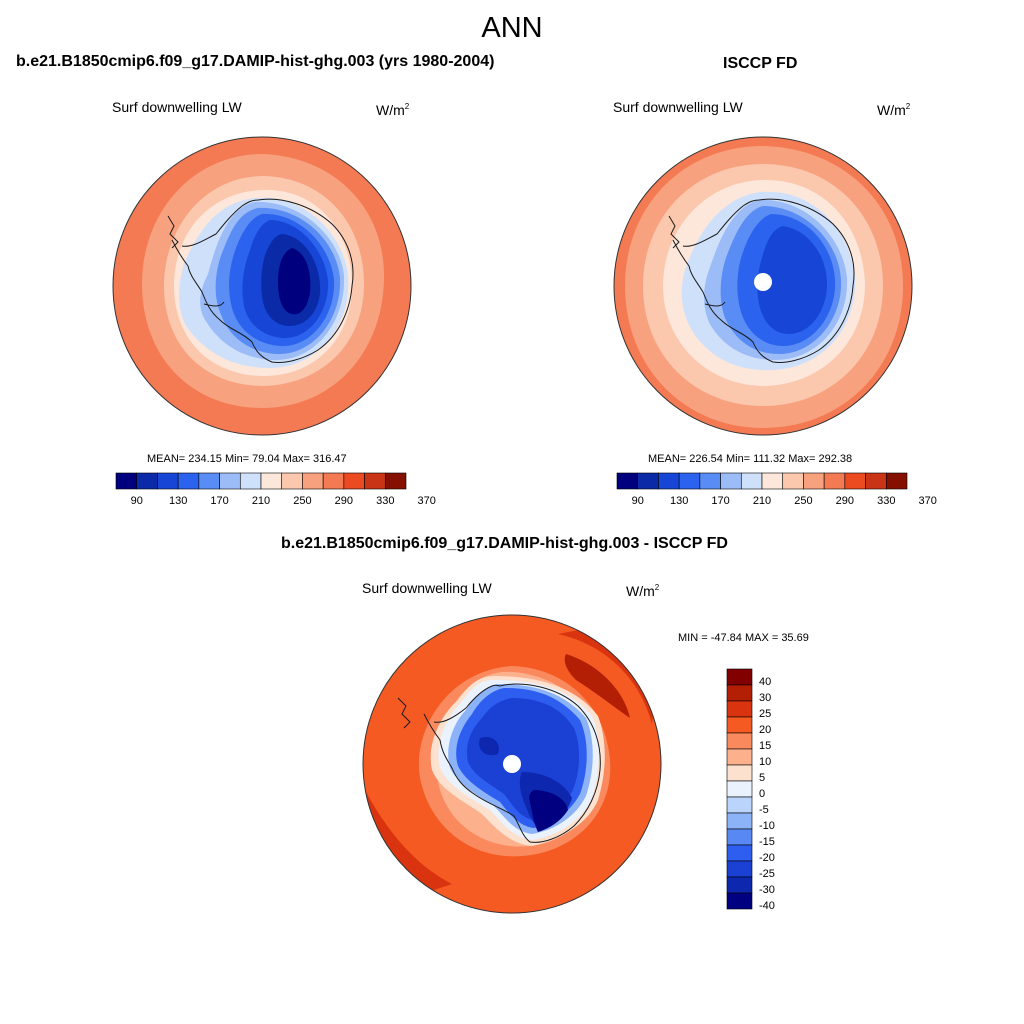 This screenshot has width=1024, height=1024. What do you see at coordinates (638, 501) in the screenshot?
I see `colorbar-2-tick-label: 90` at bounding box center [638, 501].